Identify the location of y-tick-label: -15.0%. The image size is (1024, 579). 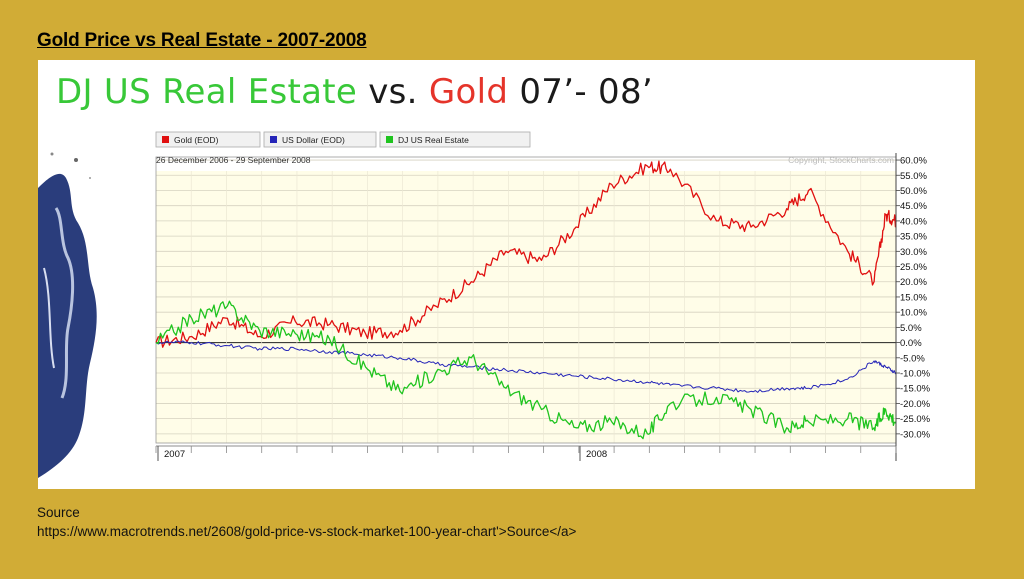
(915, 389).